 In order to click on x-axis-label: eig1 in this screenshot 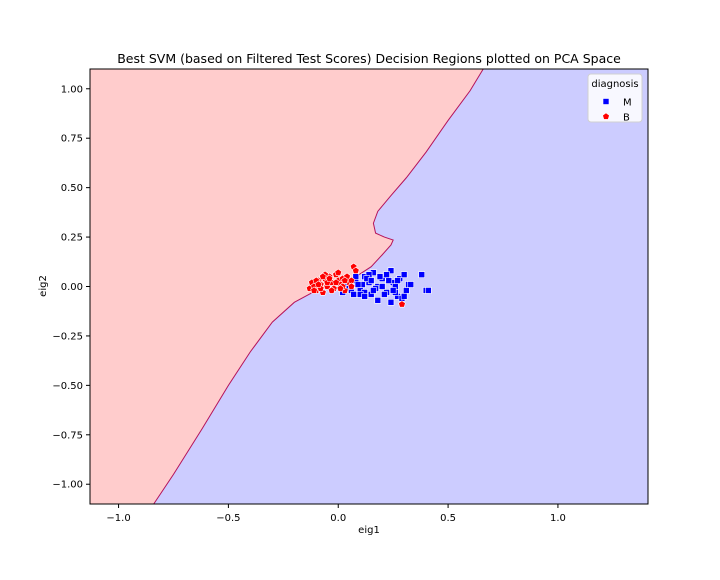, I will do `click(369, 530)`.